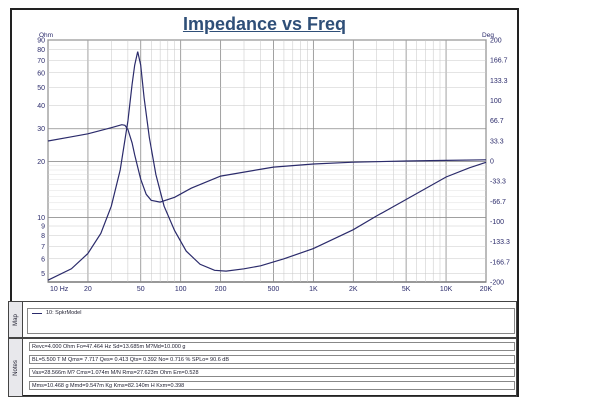 The width and height of the screenshot is (600, 400). I want to click on y-left-tick-label: 5, so click(43, 274).